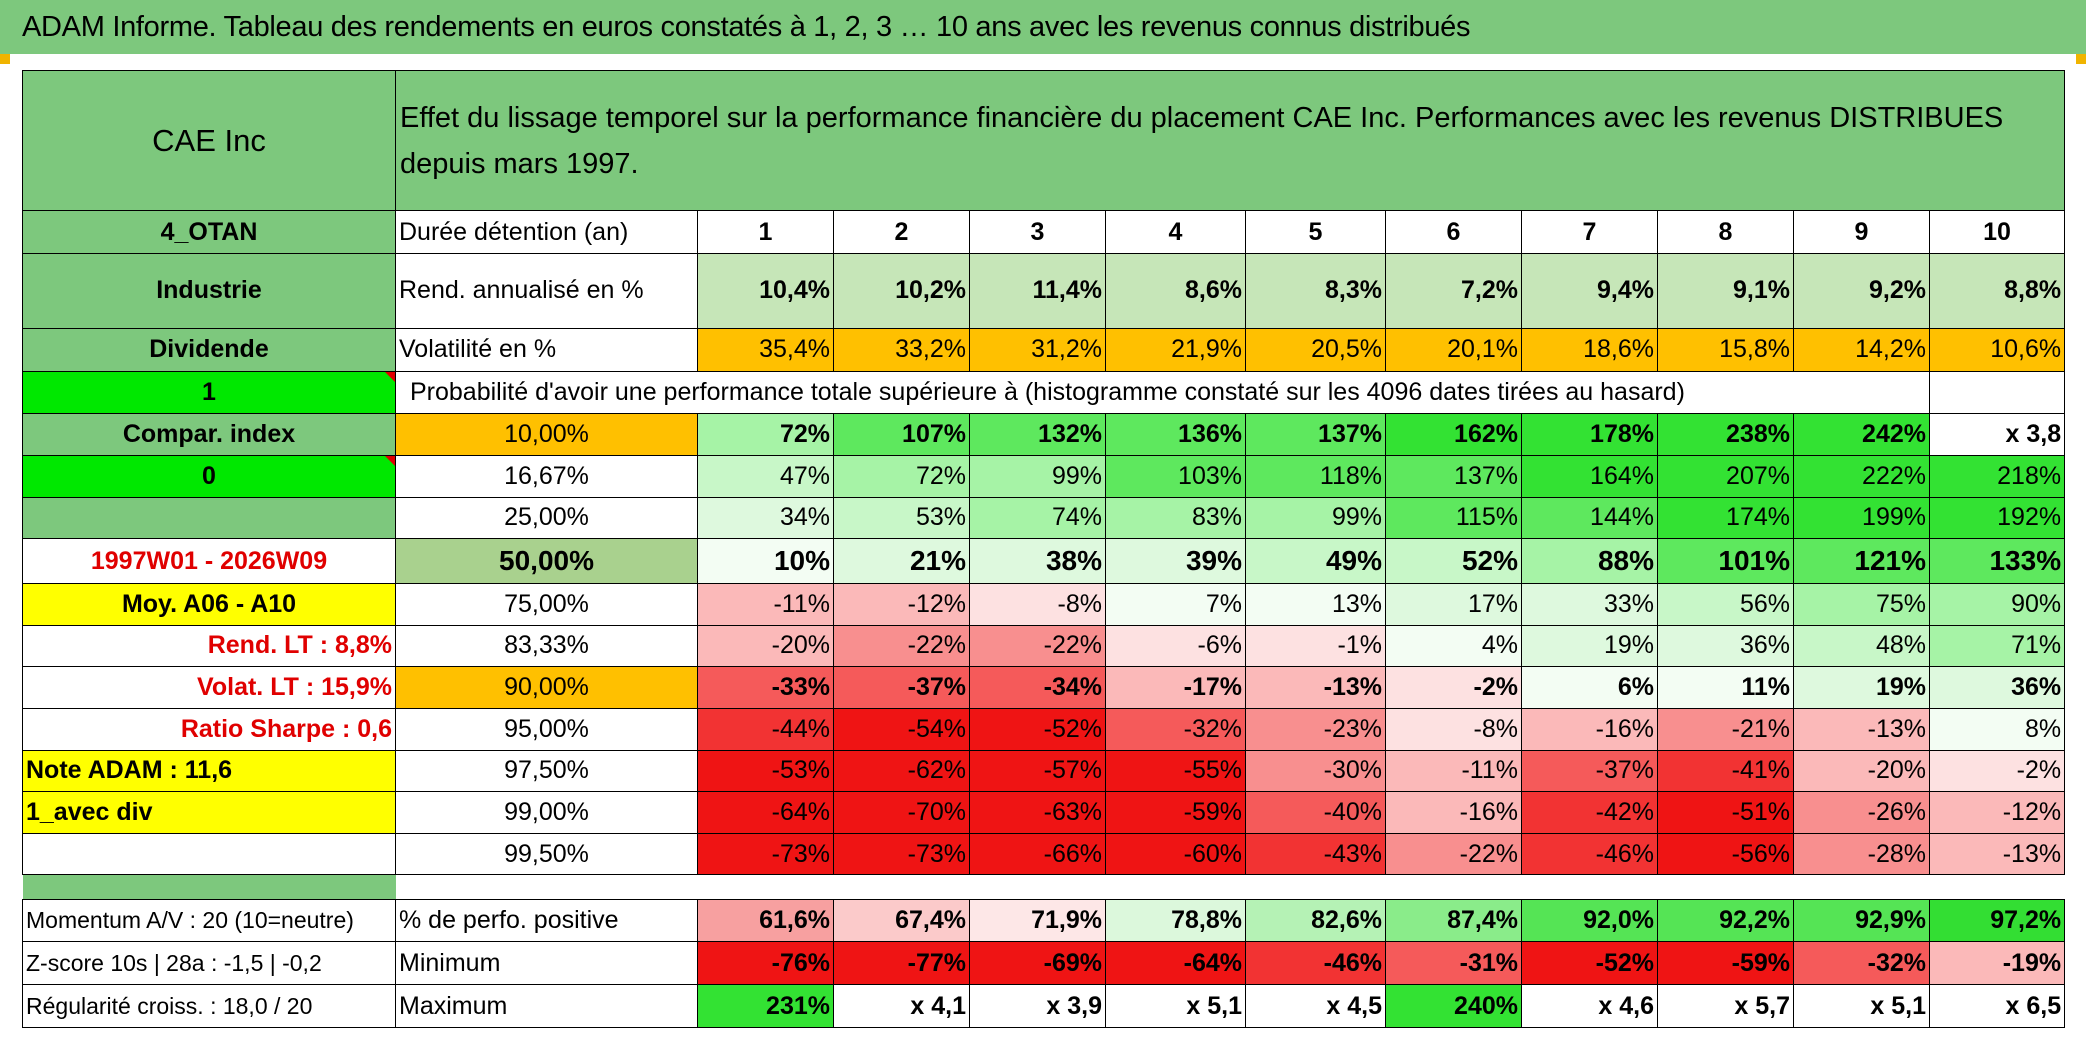  What do you see at coordinates (1315, 812) in the screenshot?
I see `percentile-value: -40%` at bounding box center [1315, 812].